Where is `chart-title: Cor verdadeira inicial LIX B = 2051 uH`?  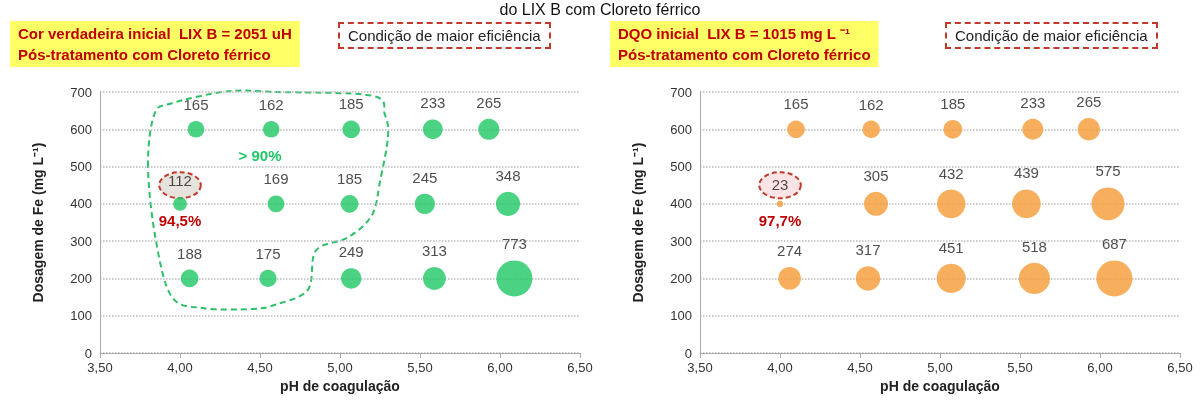
chart-title: Cor verdadeira inicial LIX B = 2051 uH is located at coordinates (155, 33).